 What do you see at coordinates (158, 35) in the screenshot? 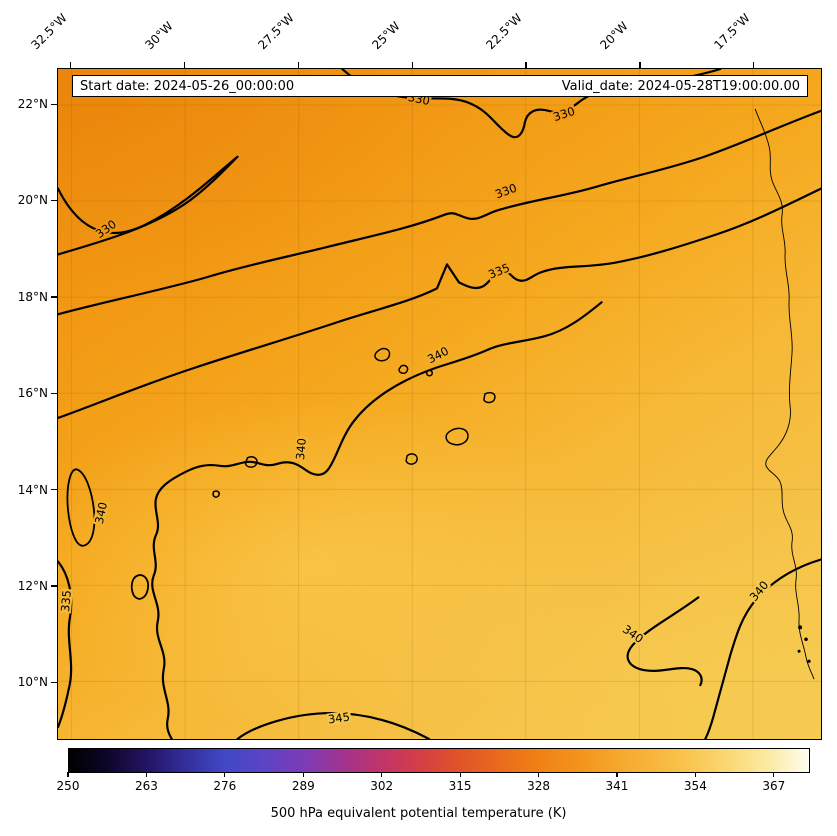
I see `x-tick-label: 30°W` at bounding box center [158, 35].